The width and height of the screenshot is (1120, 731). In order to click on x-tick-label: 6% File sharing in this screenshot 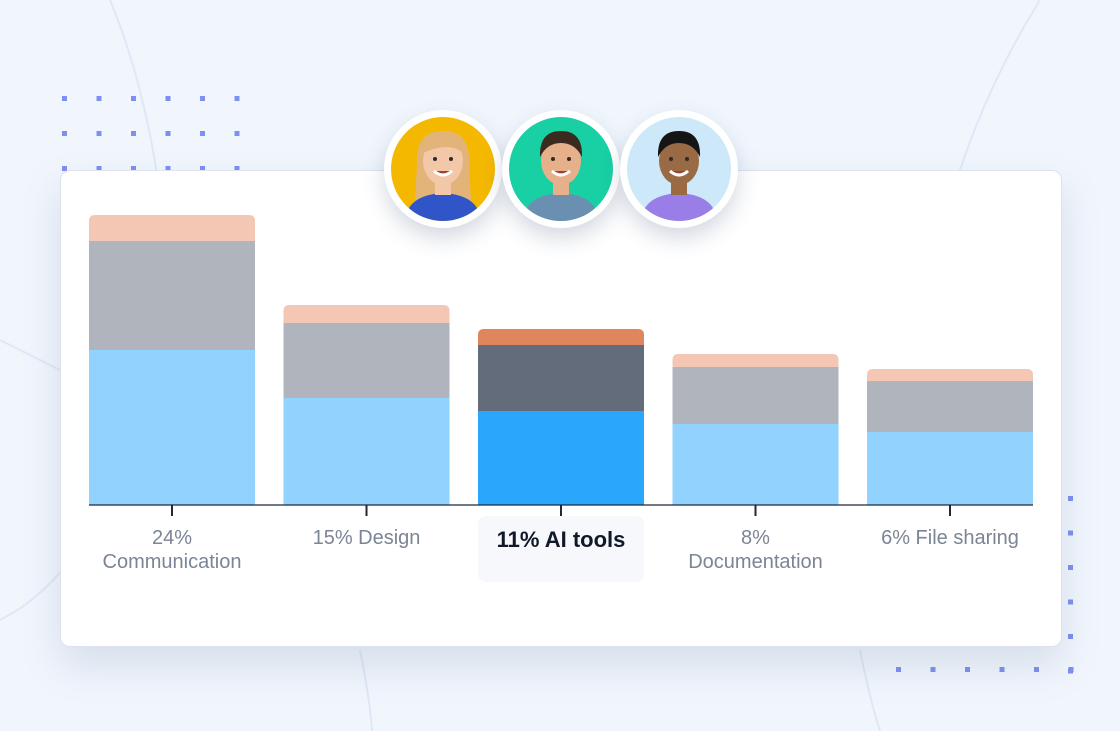, I will do `click(950, 538)`.